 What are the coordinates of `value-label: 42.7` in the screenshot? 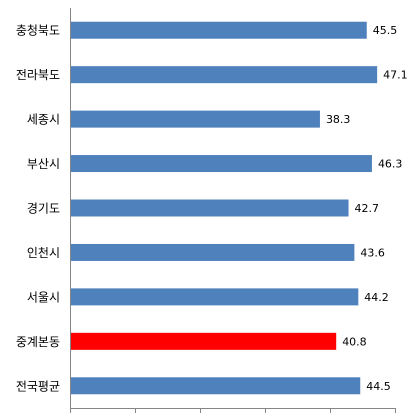 It's located at (367, 208).